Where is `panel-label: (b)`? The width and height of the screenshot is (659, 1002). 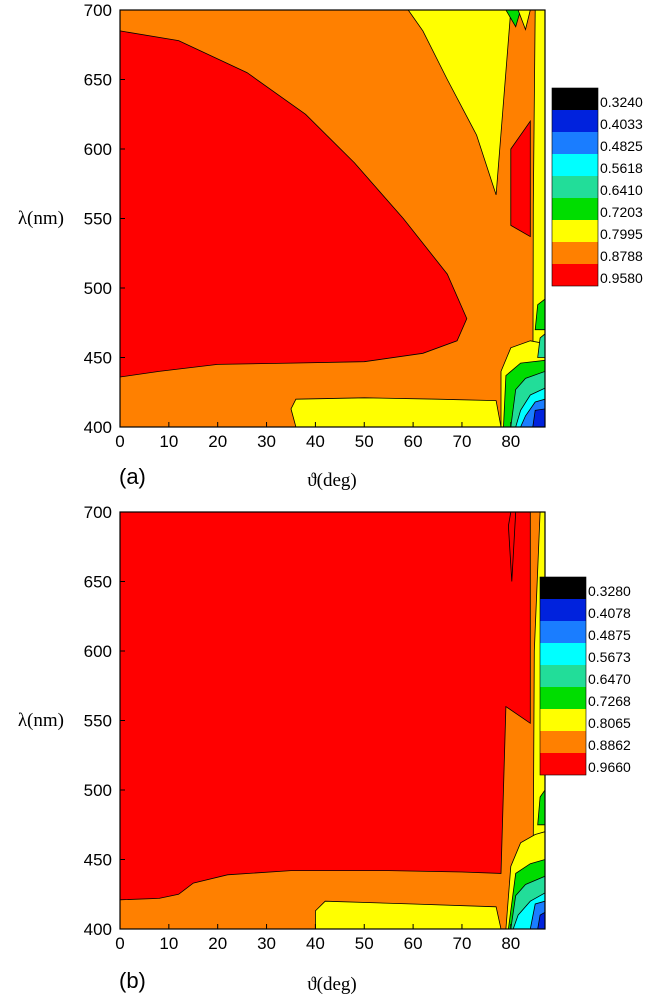
panel-label: (b) is located at coordinates (132, 980).